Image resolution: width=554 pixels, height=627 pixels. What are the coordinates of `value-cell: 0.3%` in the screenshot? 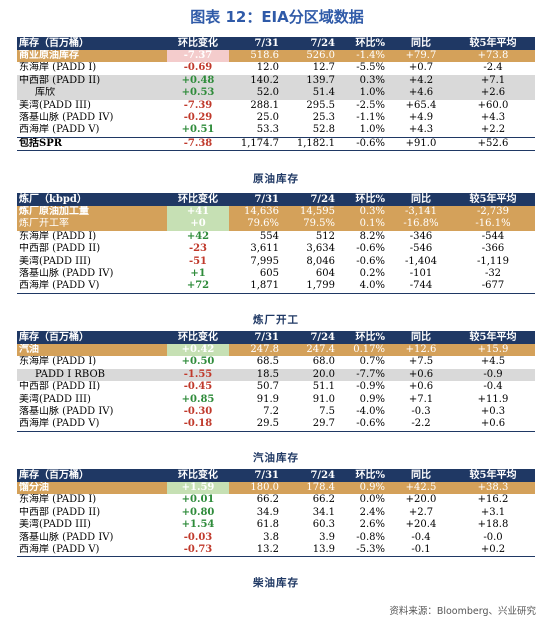 It's located at (366, 212).